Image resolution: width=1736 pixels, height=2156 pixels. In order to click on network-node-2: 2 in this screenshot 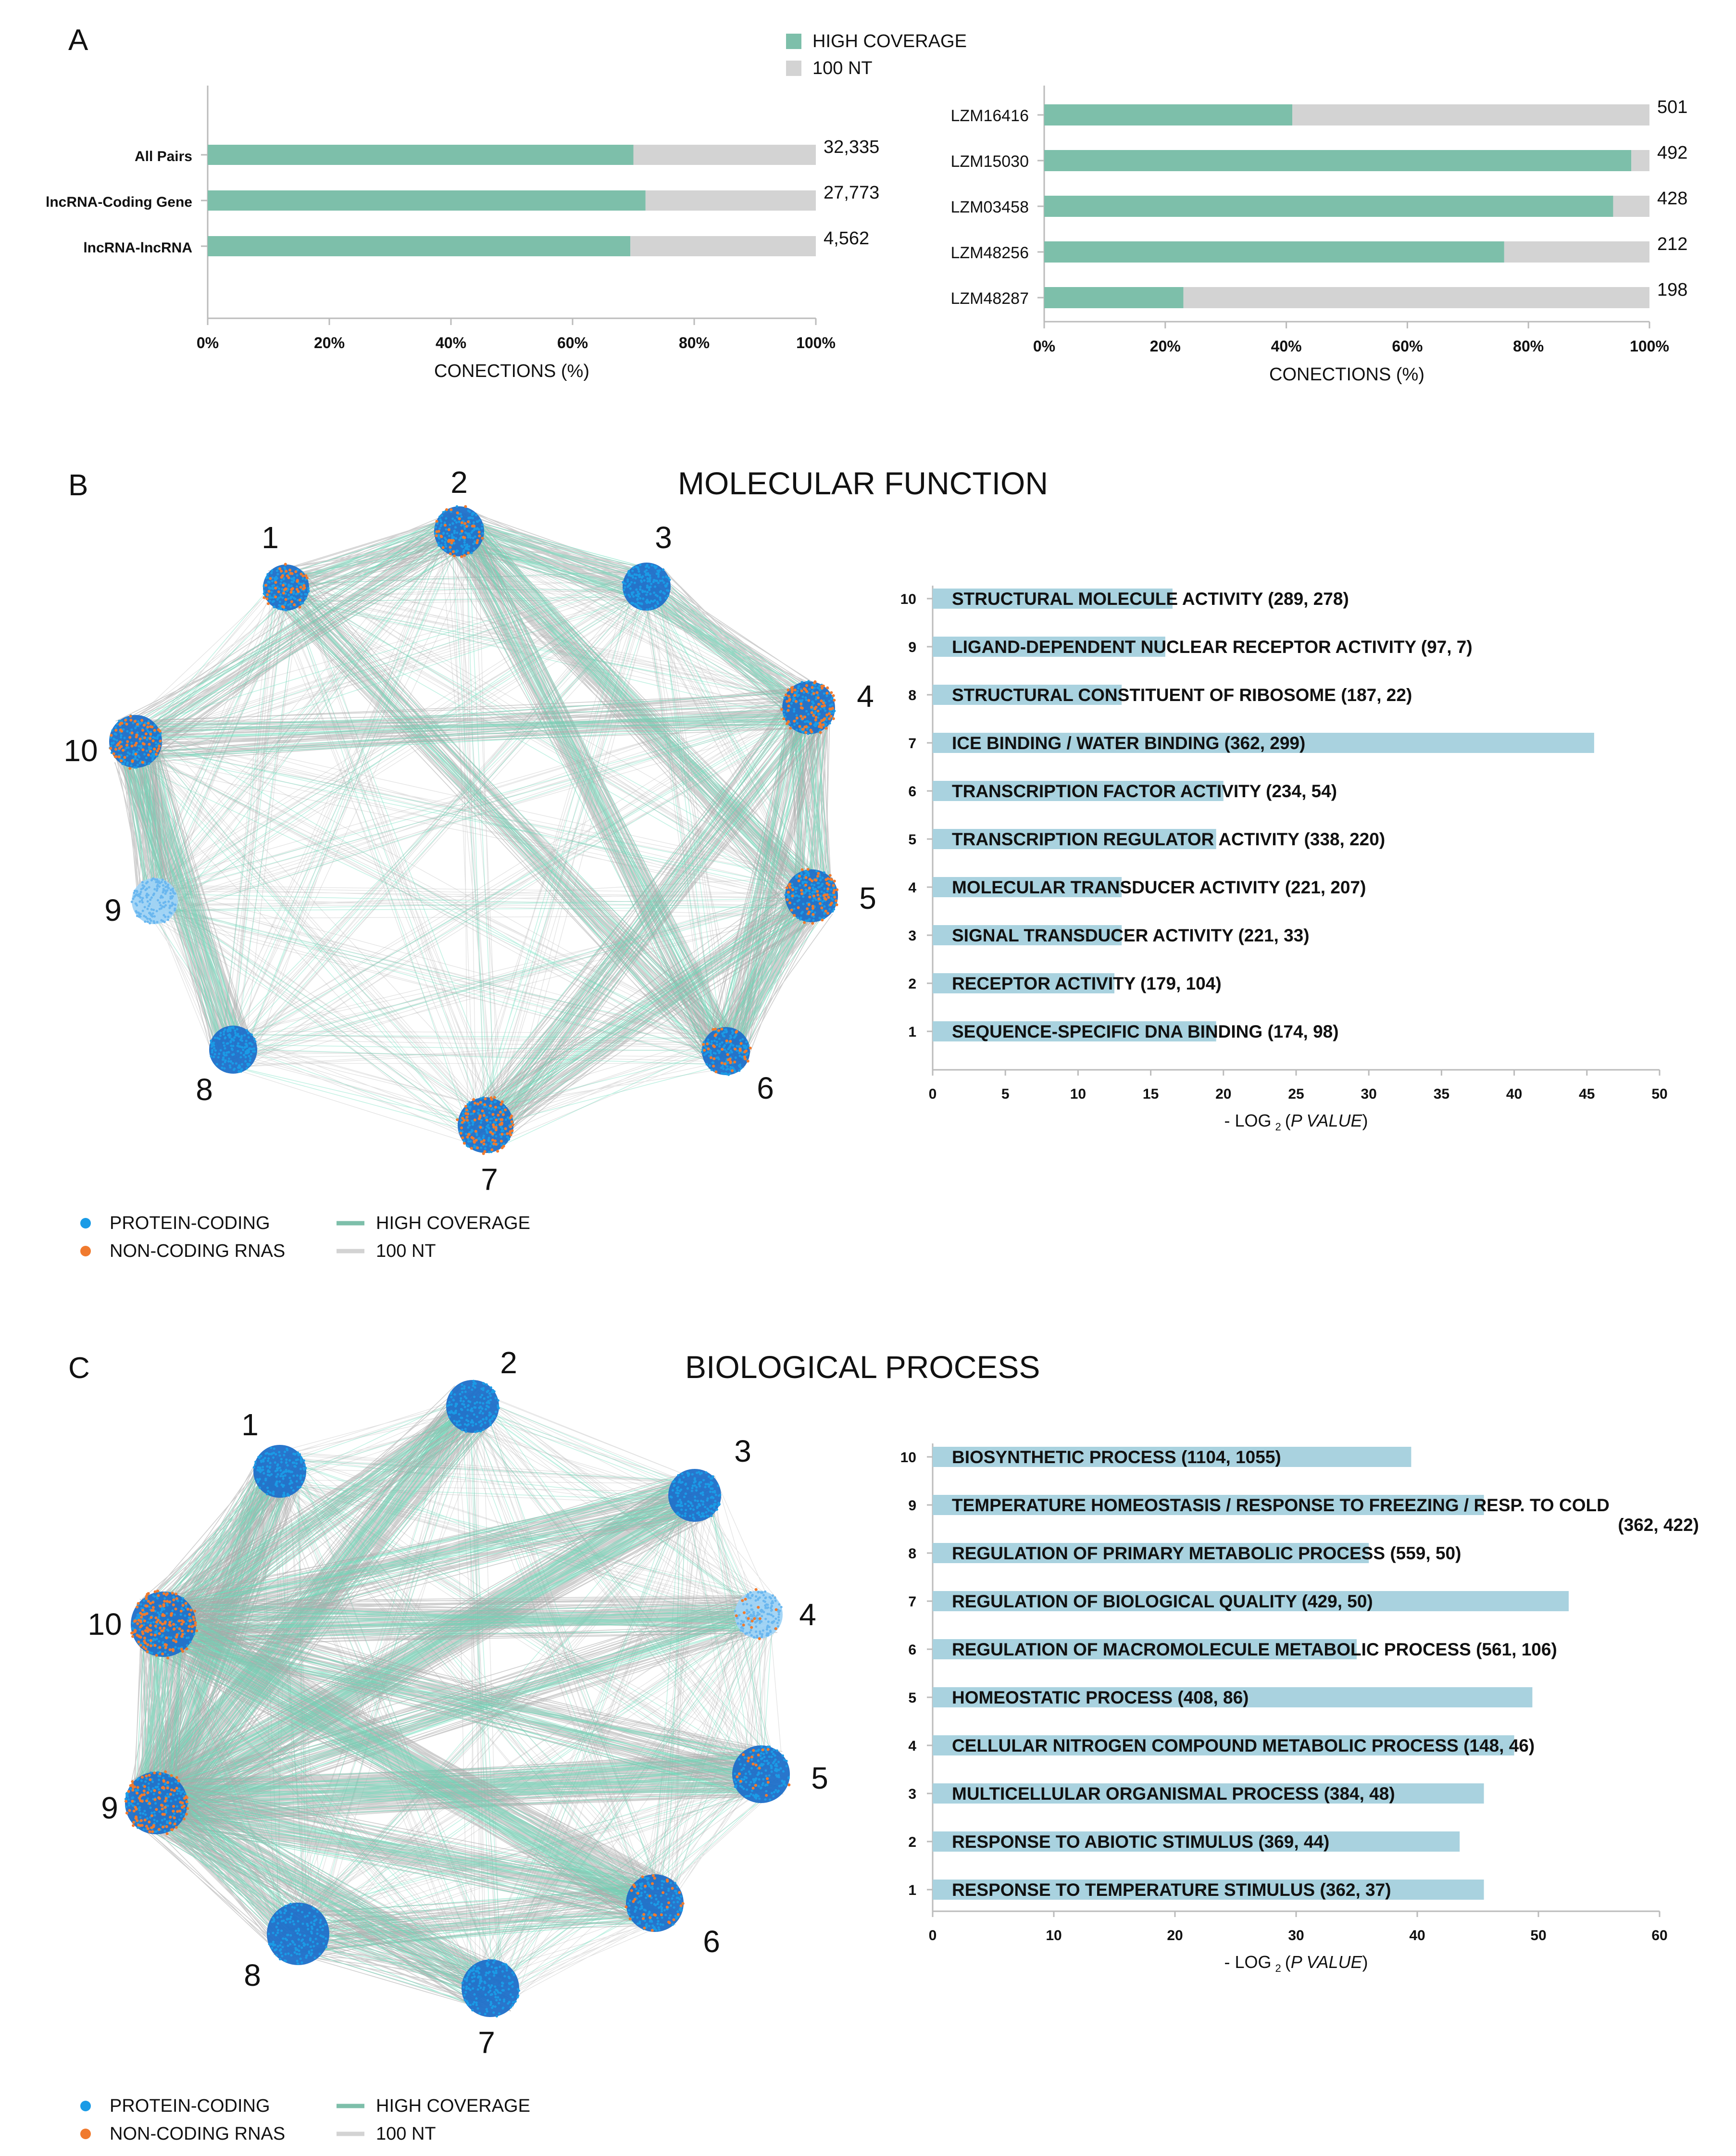, I will do `click(481, 1389)`.